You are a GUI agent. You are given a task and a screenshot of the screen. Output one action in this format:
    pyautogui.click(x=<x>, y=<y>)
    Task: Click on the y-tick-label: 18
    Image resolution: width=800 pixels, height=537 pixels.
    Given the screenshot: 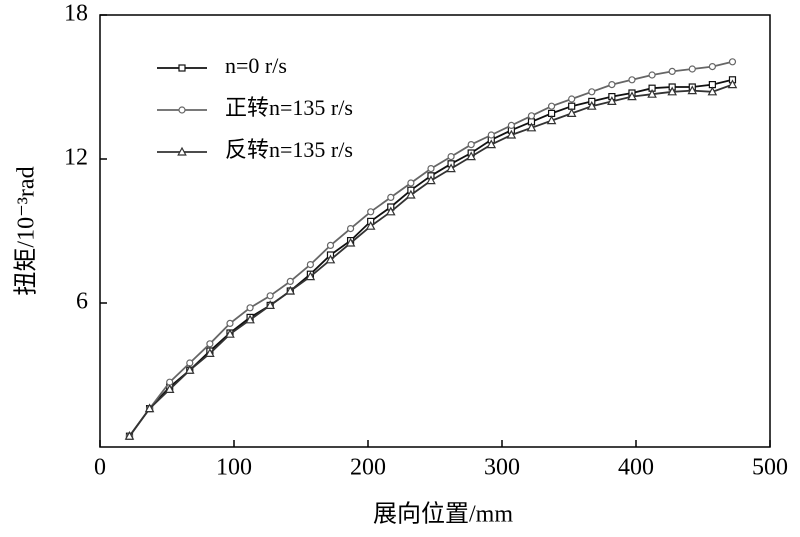 What is the action you would take?
    pyautogui.click(x=76, y=14)
    